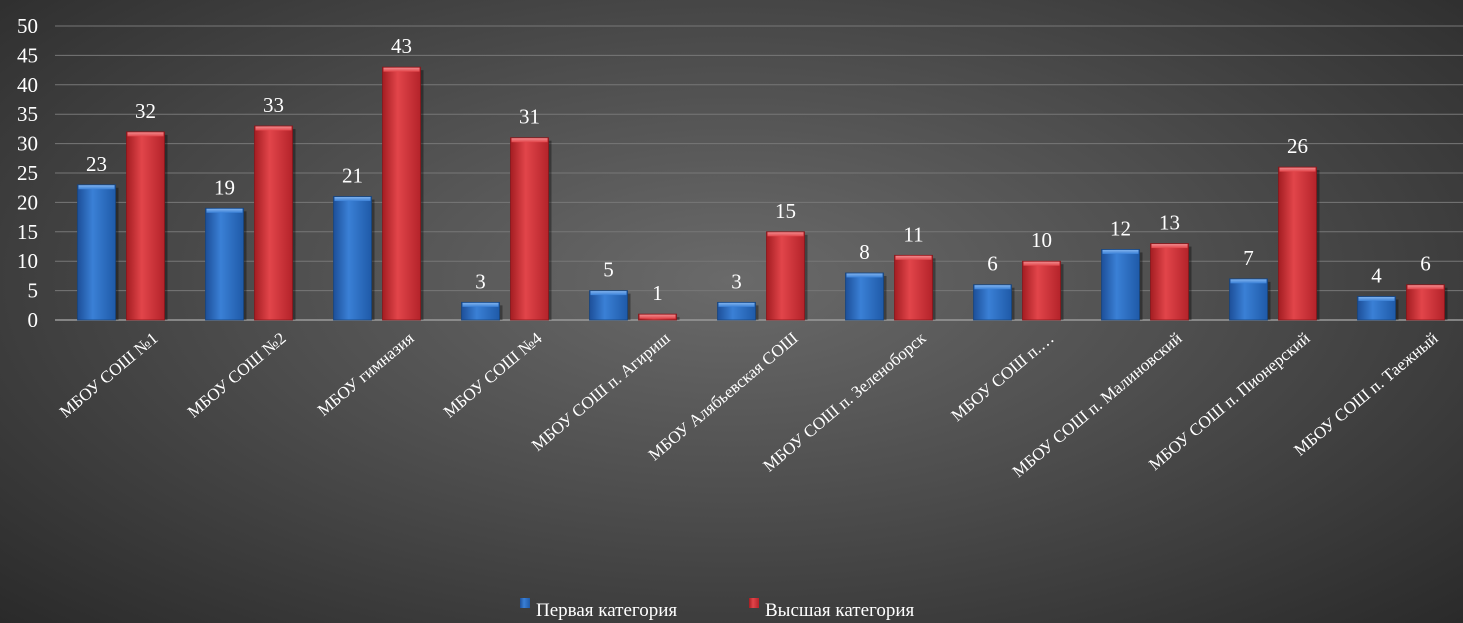 The image size is (1463, 623). What do you see at coordinates (33, 320) in the screenshot?
I see `y-tick-label: 0` at bounding box center [33, 320].